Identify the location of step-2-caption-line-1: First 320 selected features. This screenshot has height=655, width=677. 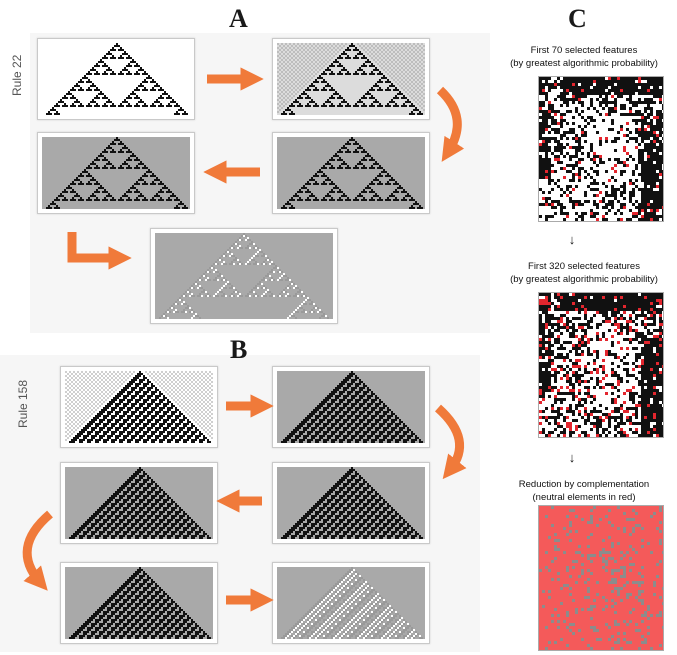
(584, 266).